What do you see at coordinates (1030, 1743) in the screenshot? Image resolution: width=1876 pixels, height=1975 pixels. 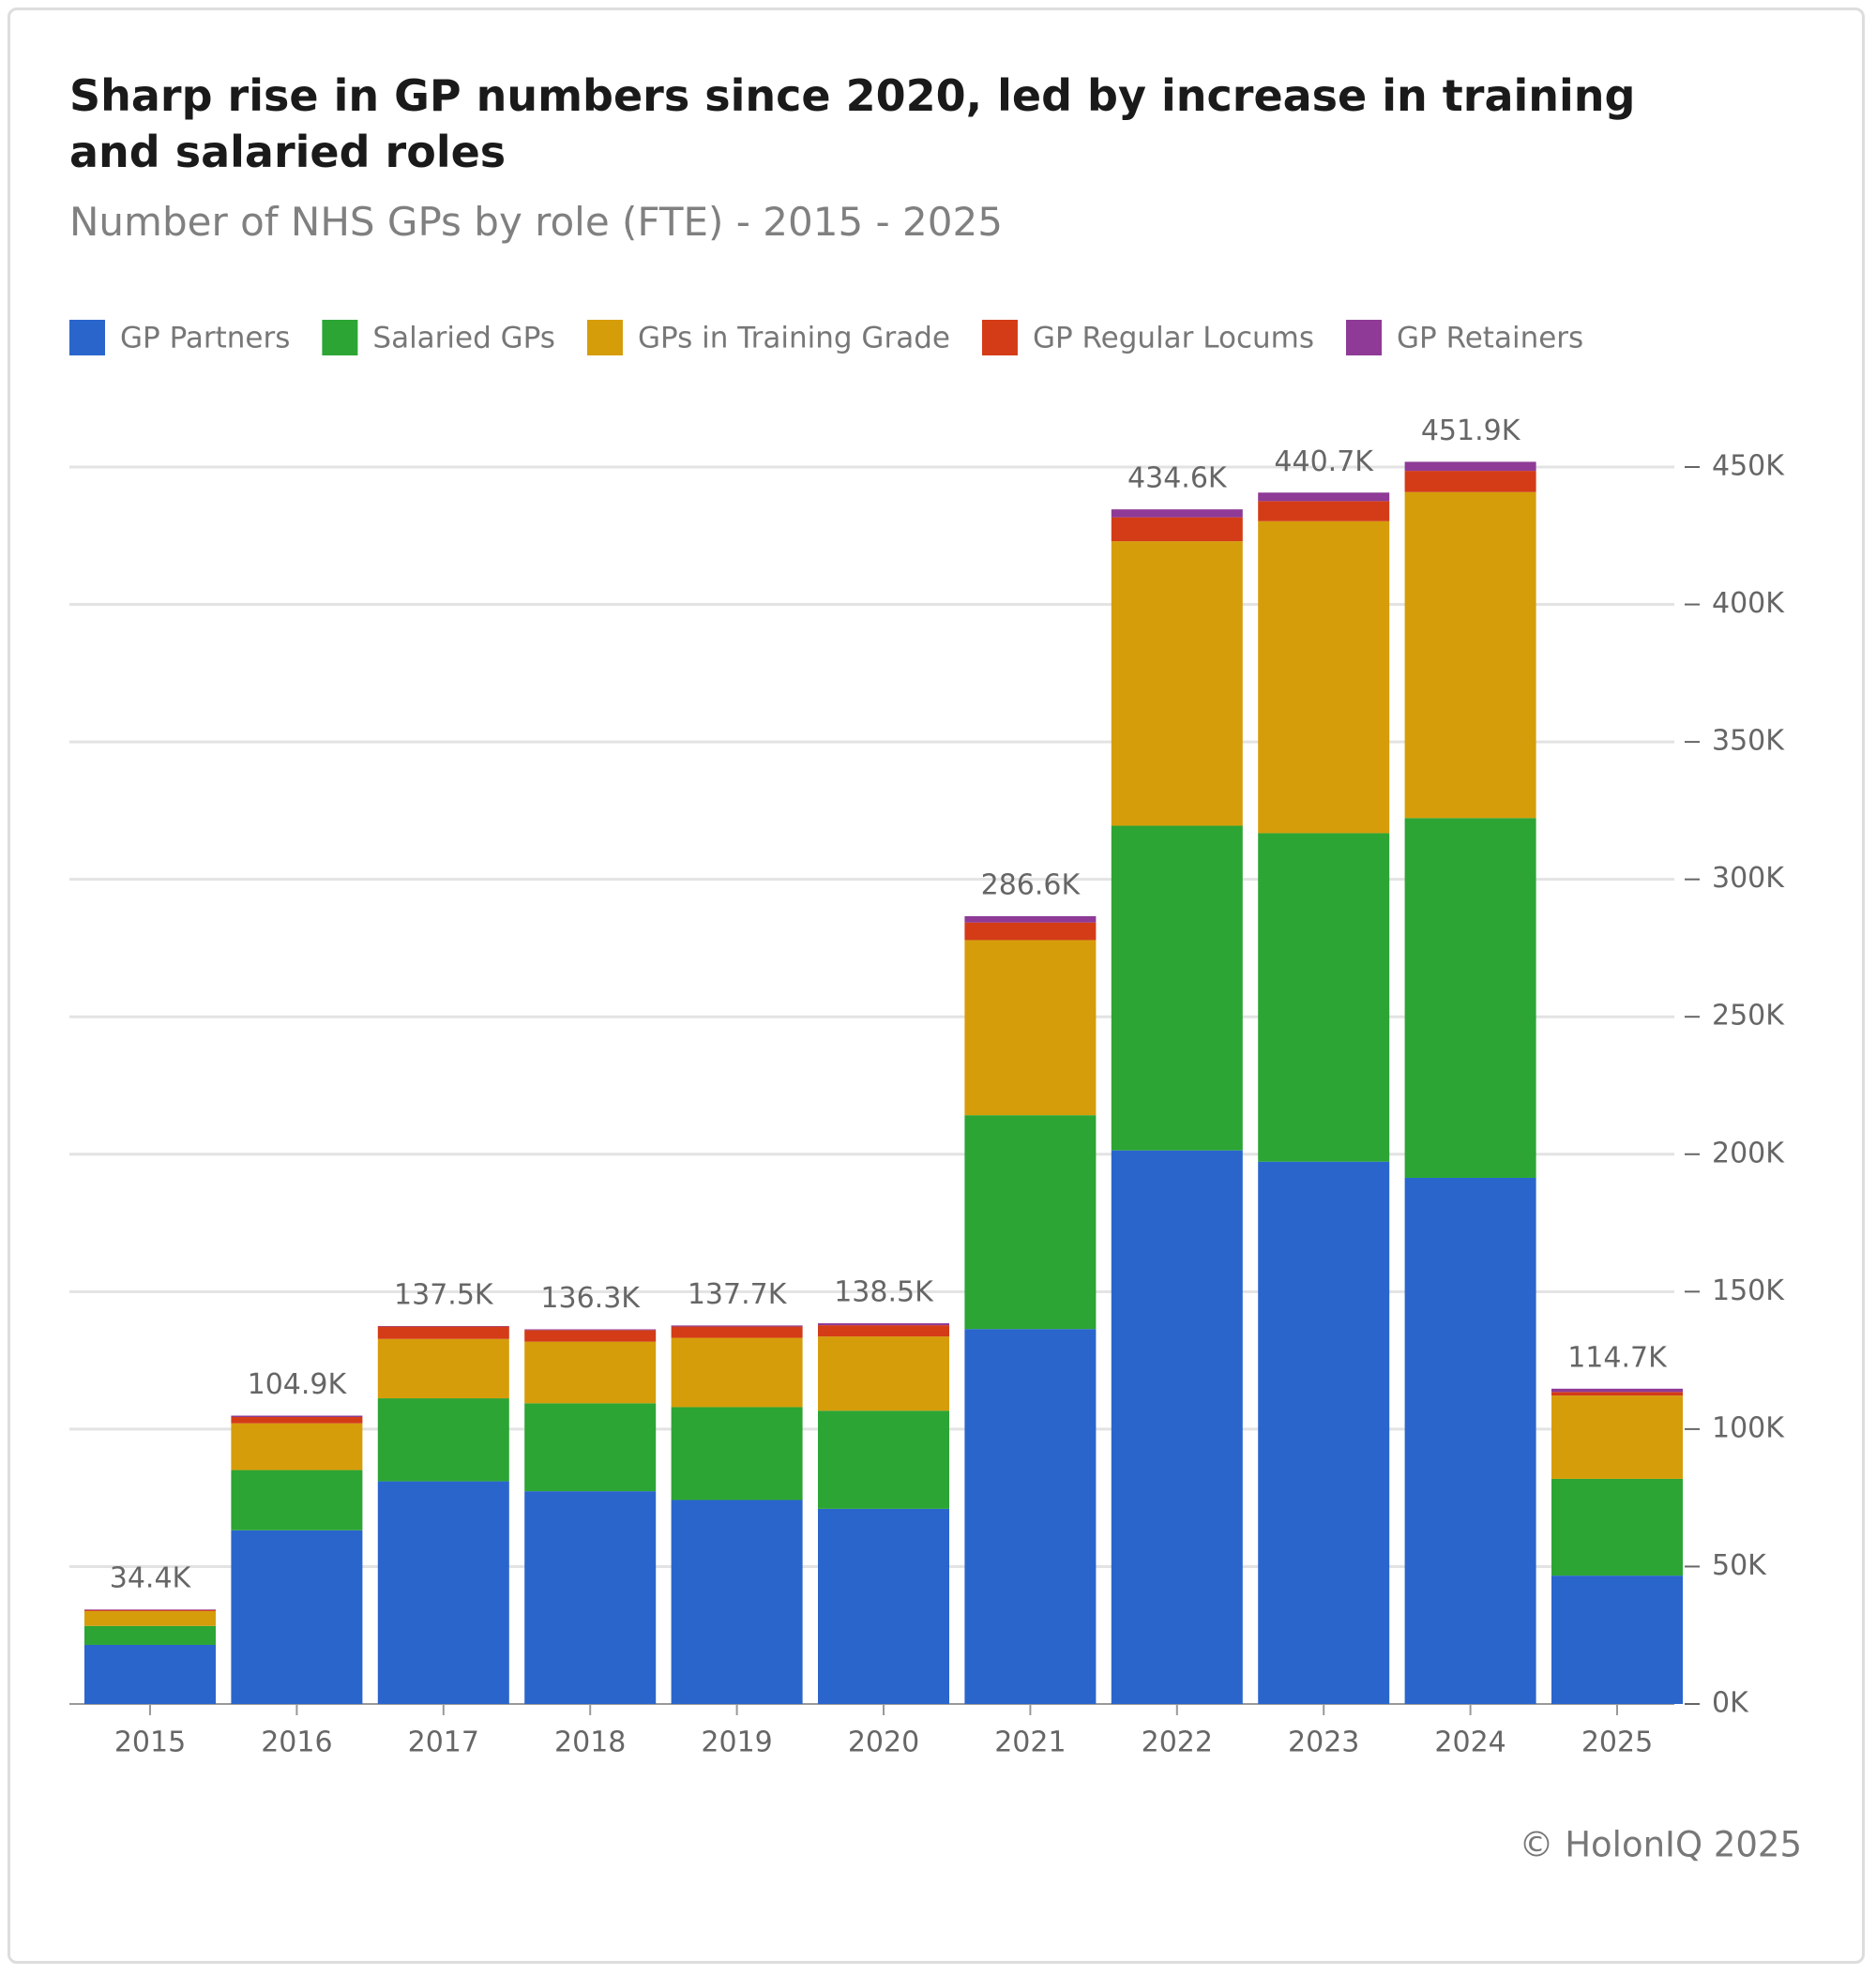 I see `x-tick-label: 2021` at bounding box center [1030, 1743].